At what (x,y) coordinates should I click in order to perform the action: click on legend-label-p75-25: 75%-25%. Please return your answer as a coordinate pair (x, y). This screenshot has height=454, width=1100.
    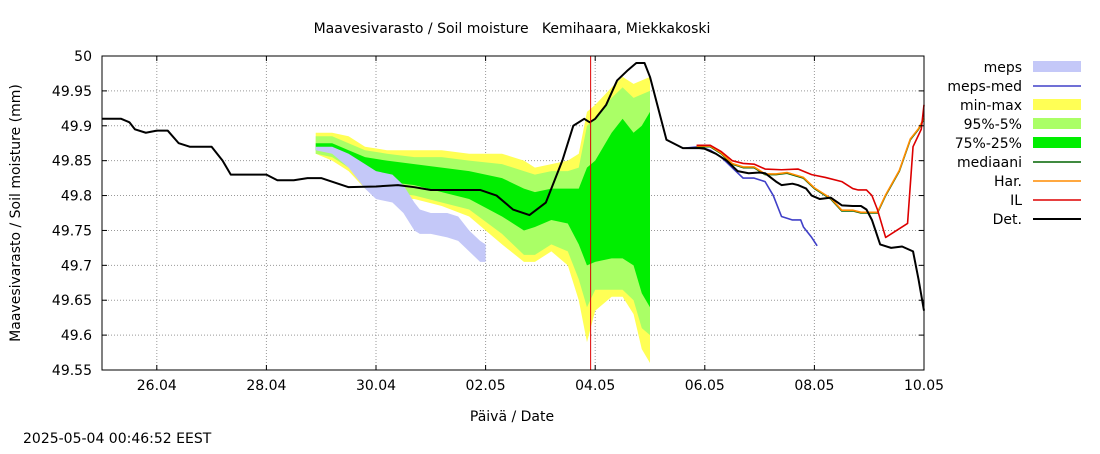
    Looking at the image, I should click on (988, 144).